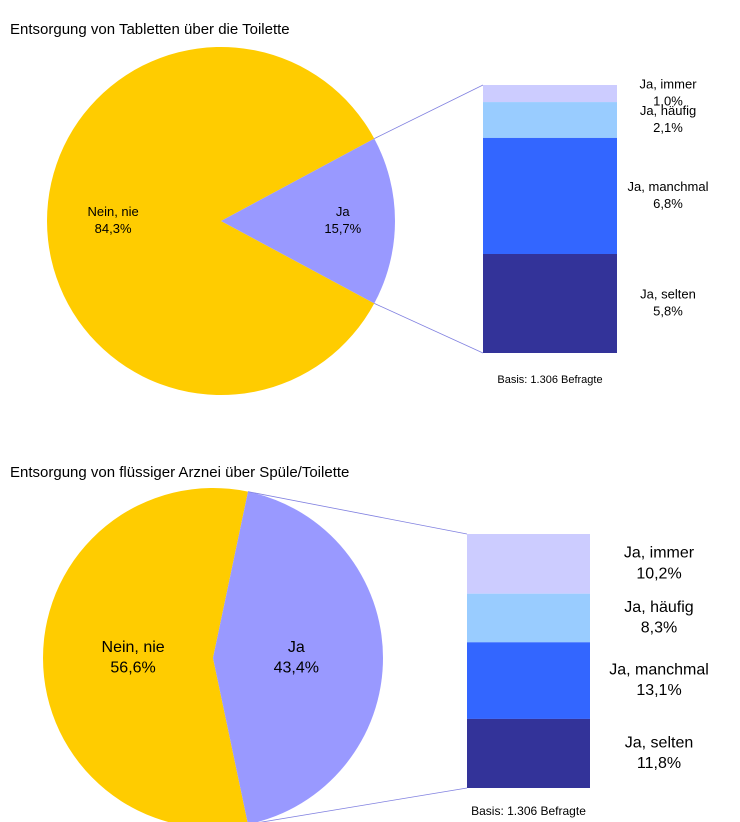 This screenshot has width=740, height=822. What do you see at coordinates (113, 228) in the screenshot?
I see `slice-value: 84,3%` at bounding box center [113, 228].